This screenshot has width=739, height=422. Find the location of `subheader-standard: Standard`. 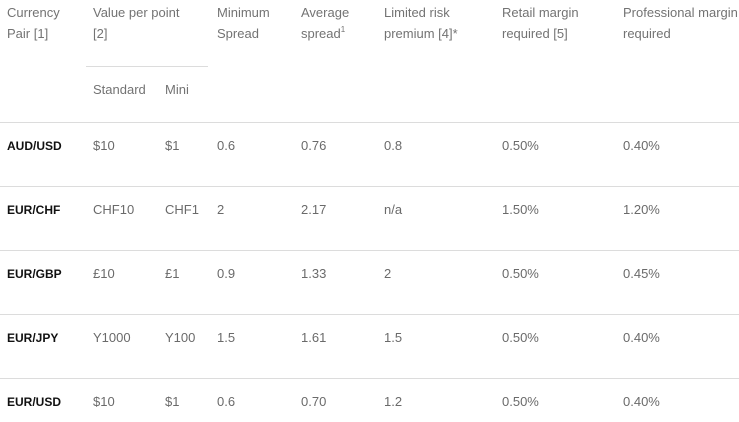

subheader-standard: Standard is located at coordinates (119, 89).